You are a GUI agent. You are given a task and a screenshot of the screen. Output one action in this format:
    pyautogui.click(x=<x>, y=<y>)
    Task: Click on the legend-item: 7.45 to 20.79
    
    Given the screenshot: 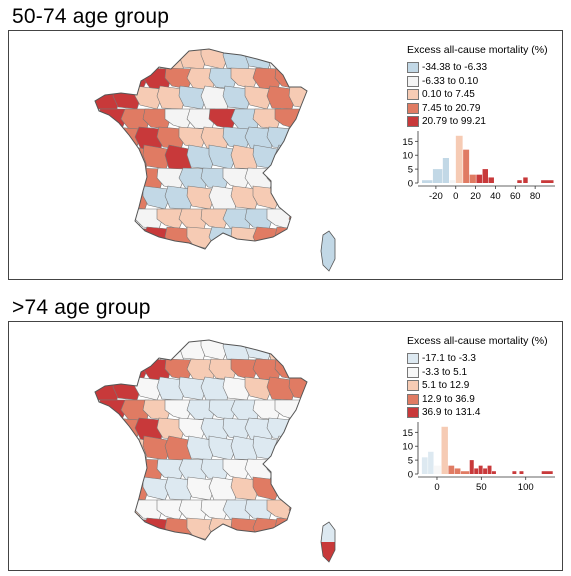 What is the action you would take?
    pyautogui.click(x=443, y=108)
    